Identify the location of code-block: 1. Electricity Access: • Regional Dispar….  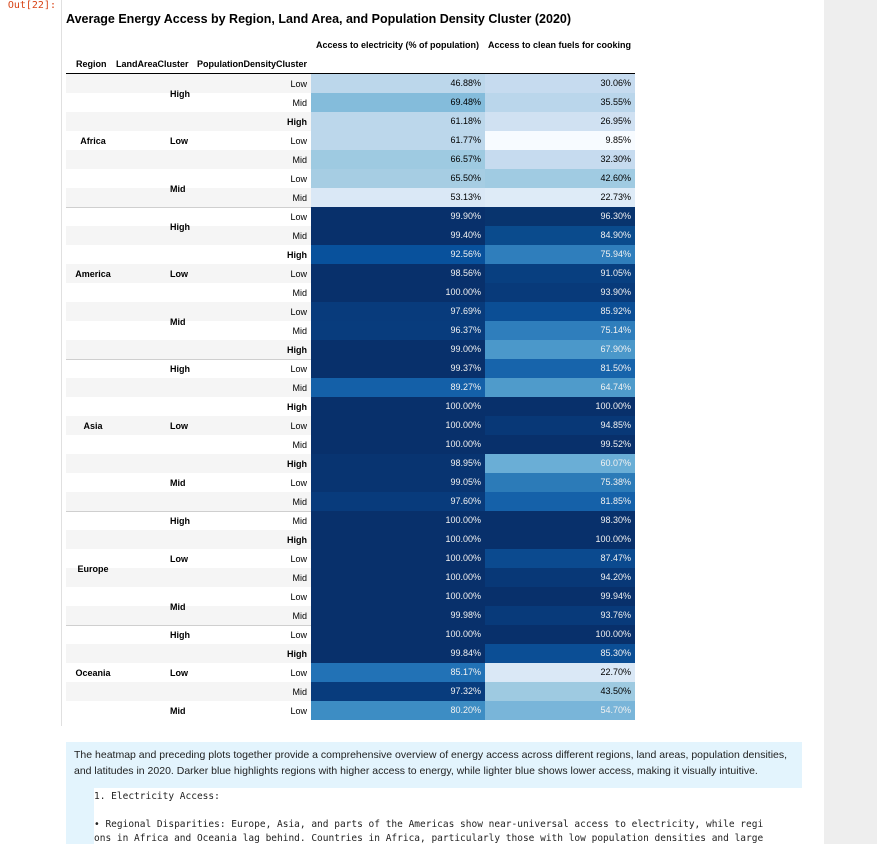
(448, 816).